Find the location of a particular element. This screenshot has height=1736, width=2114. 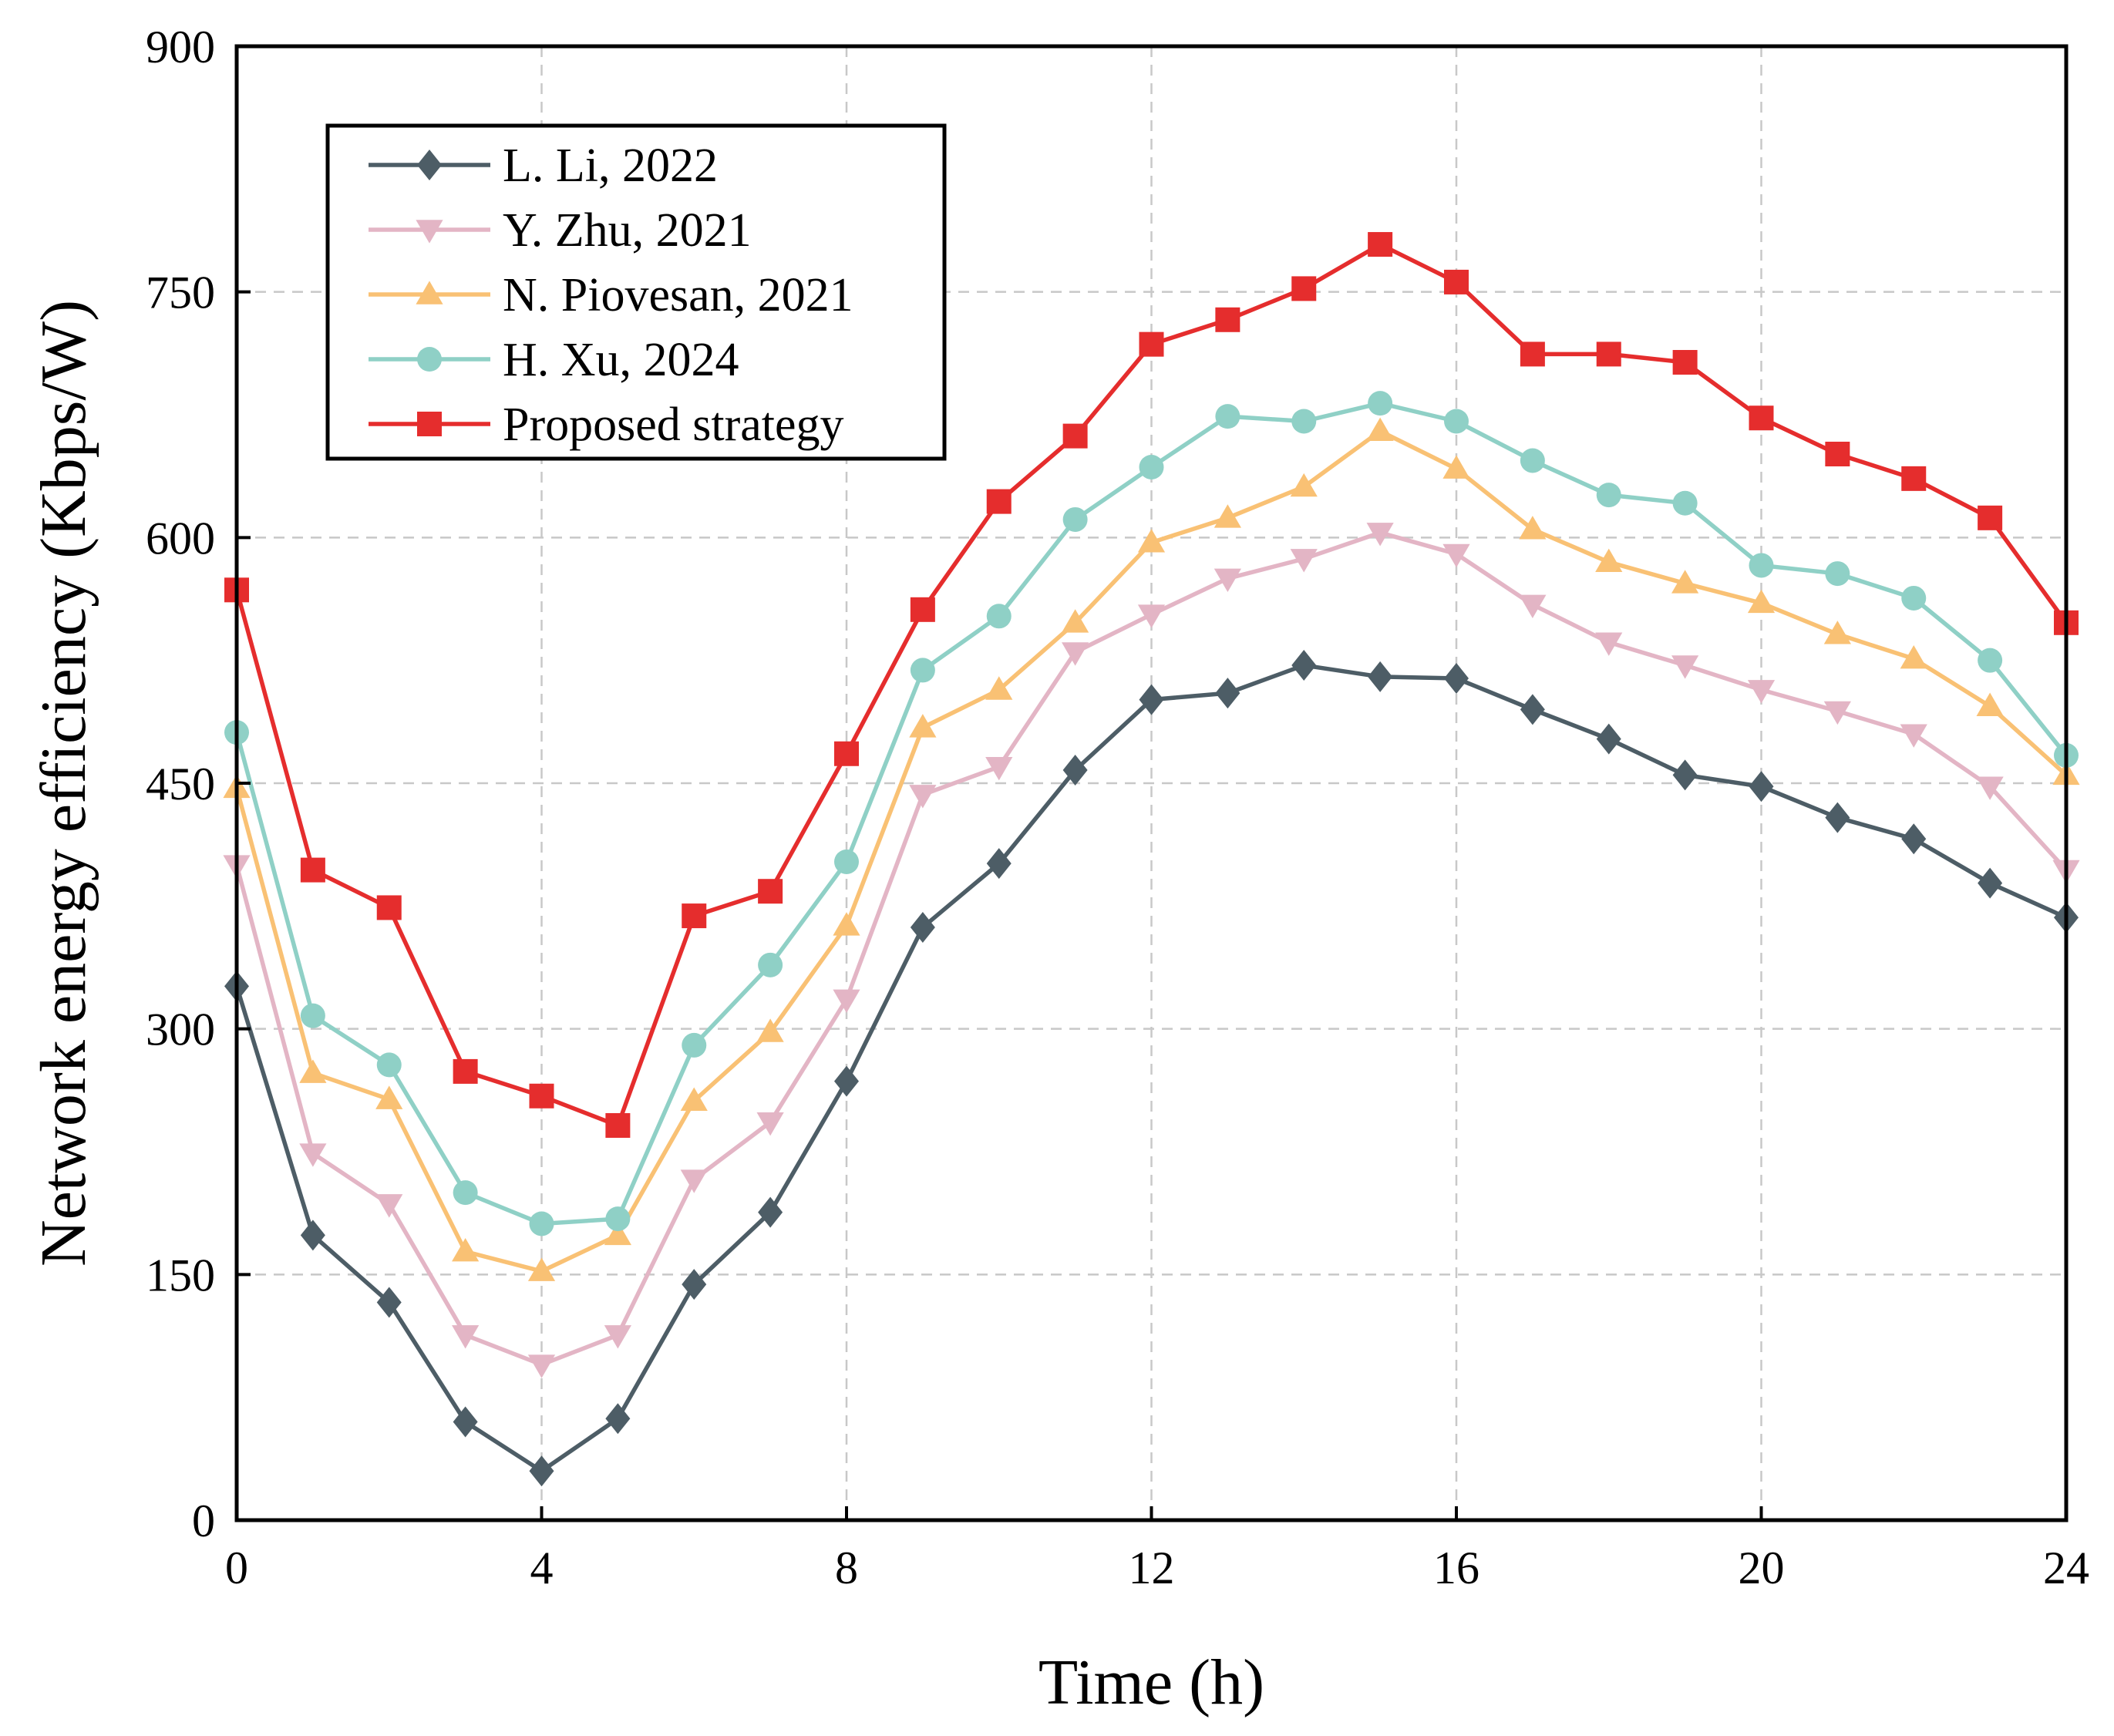

y-axis-title: Network energy efficiency (Kbps/W) is located at coordinates (63, 783).